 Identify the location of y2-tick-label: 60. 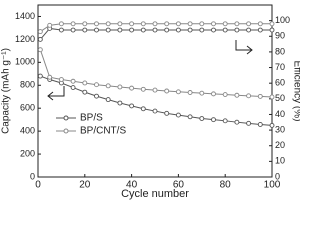
(280, 83).